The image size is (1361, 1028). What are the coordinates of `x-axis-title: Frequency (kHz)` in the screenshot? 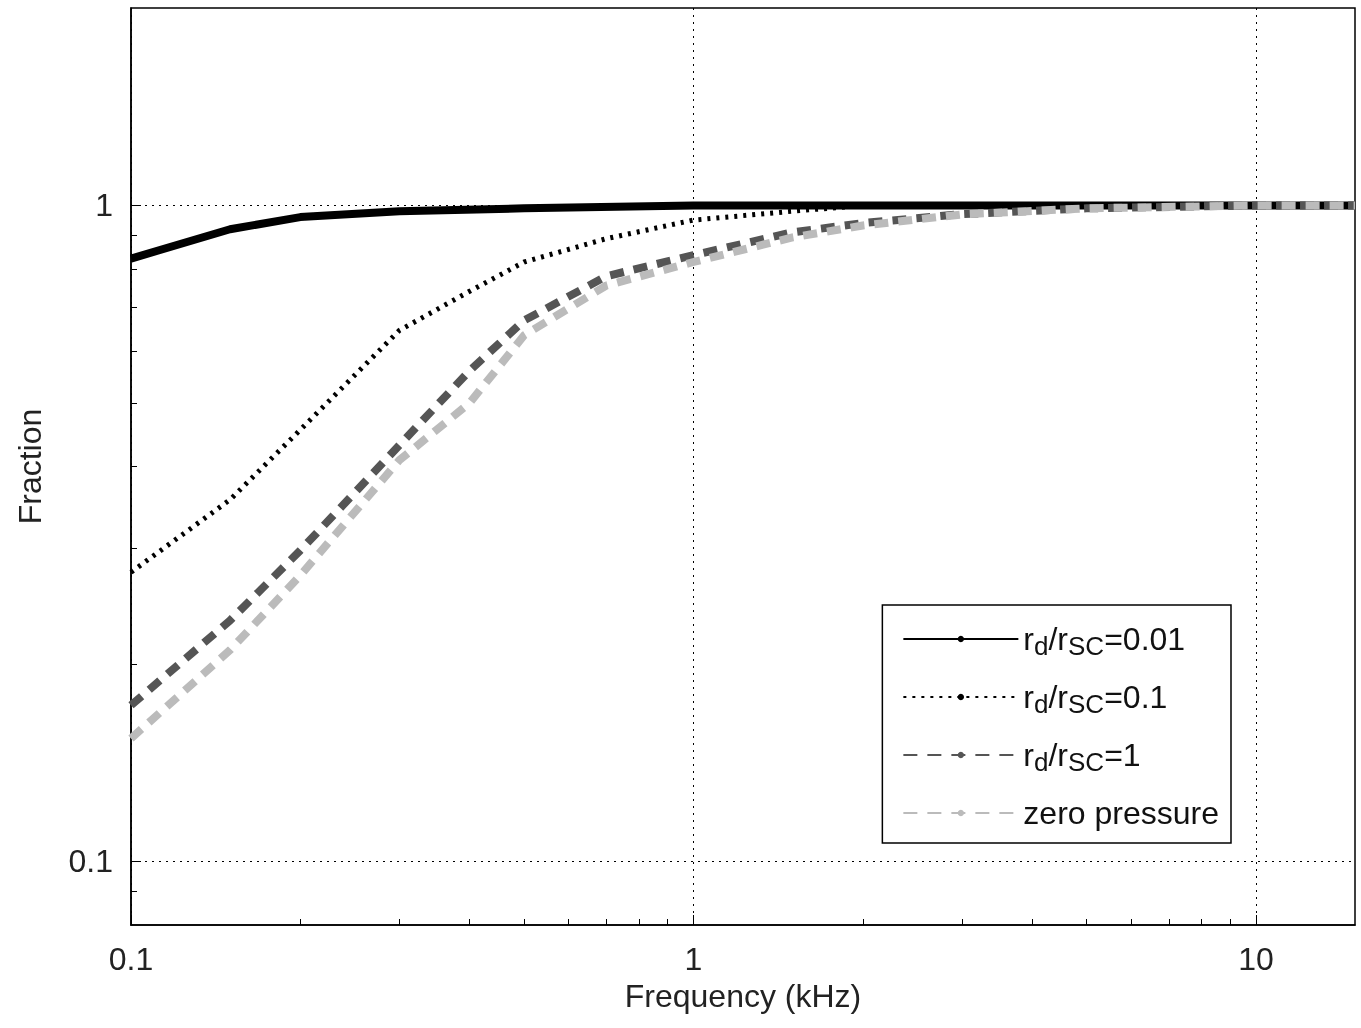 It's located at (743, 996).